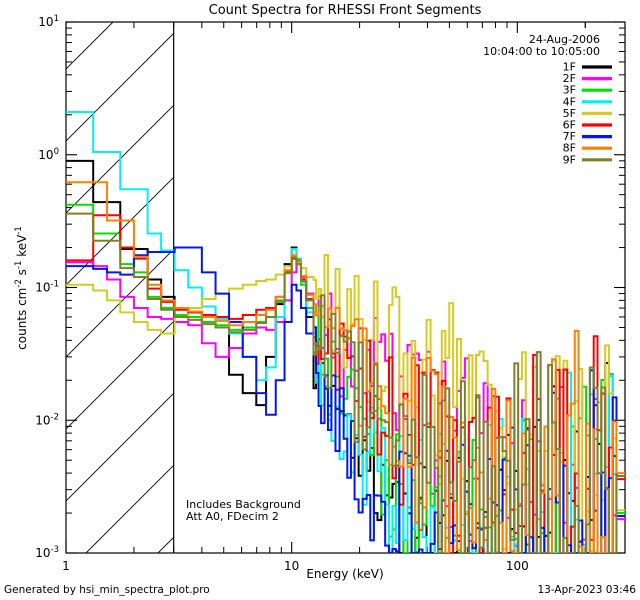 This screenshot has height=600, width=640. Describe the element at coordinates (22, 247) in the screenshot. I see `y-axis-label-part-3: keV` at that location.